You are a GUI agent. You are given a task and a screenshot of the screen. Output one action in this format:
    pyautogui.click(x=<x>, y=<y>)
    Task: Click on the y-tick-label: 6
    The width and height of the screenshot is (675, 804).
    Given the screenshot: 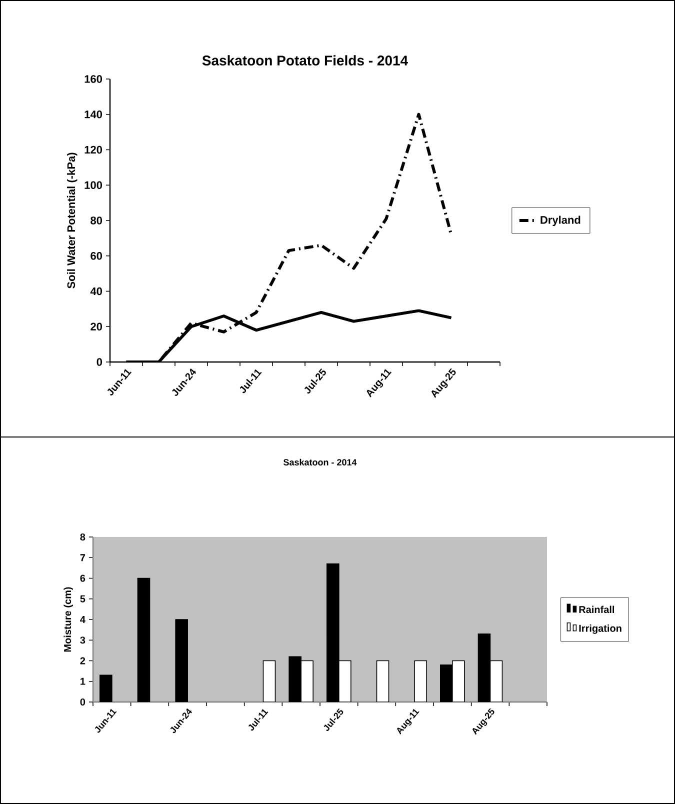 What is the action you would take?
    pyautogui.click(x=83, y=578)
    